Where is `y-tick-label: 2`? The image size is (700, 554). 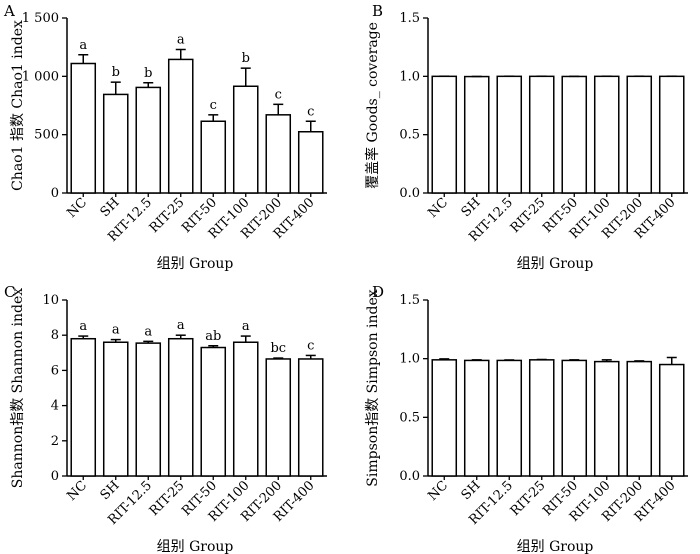
y-tick-label: 2 is located at coordinates (55, 441).